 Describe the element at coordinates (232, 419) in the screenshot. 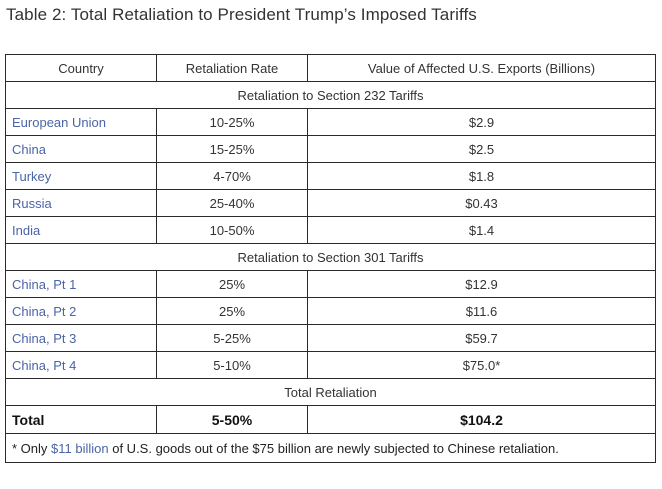

I see `total-rate: 5-50%` at that location.